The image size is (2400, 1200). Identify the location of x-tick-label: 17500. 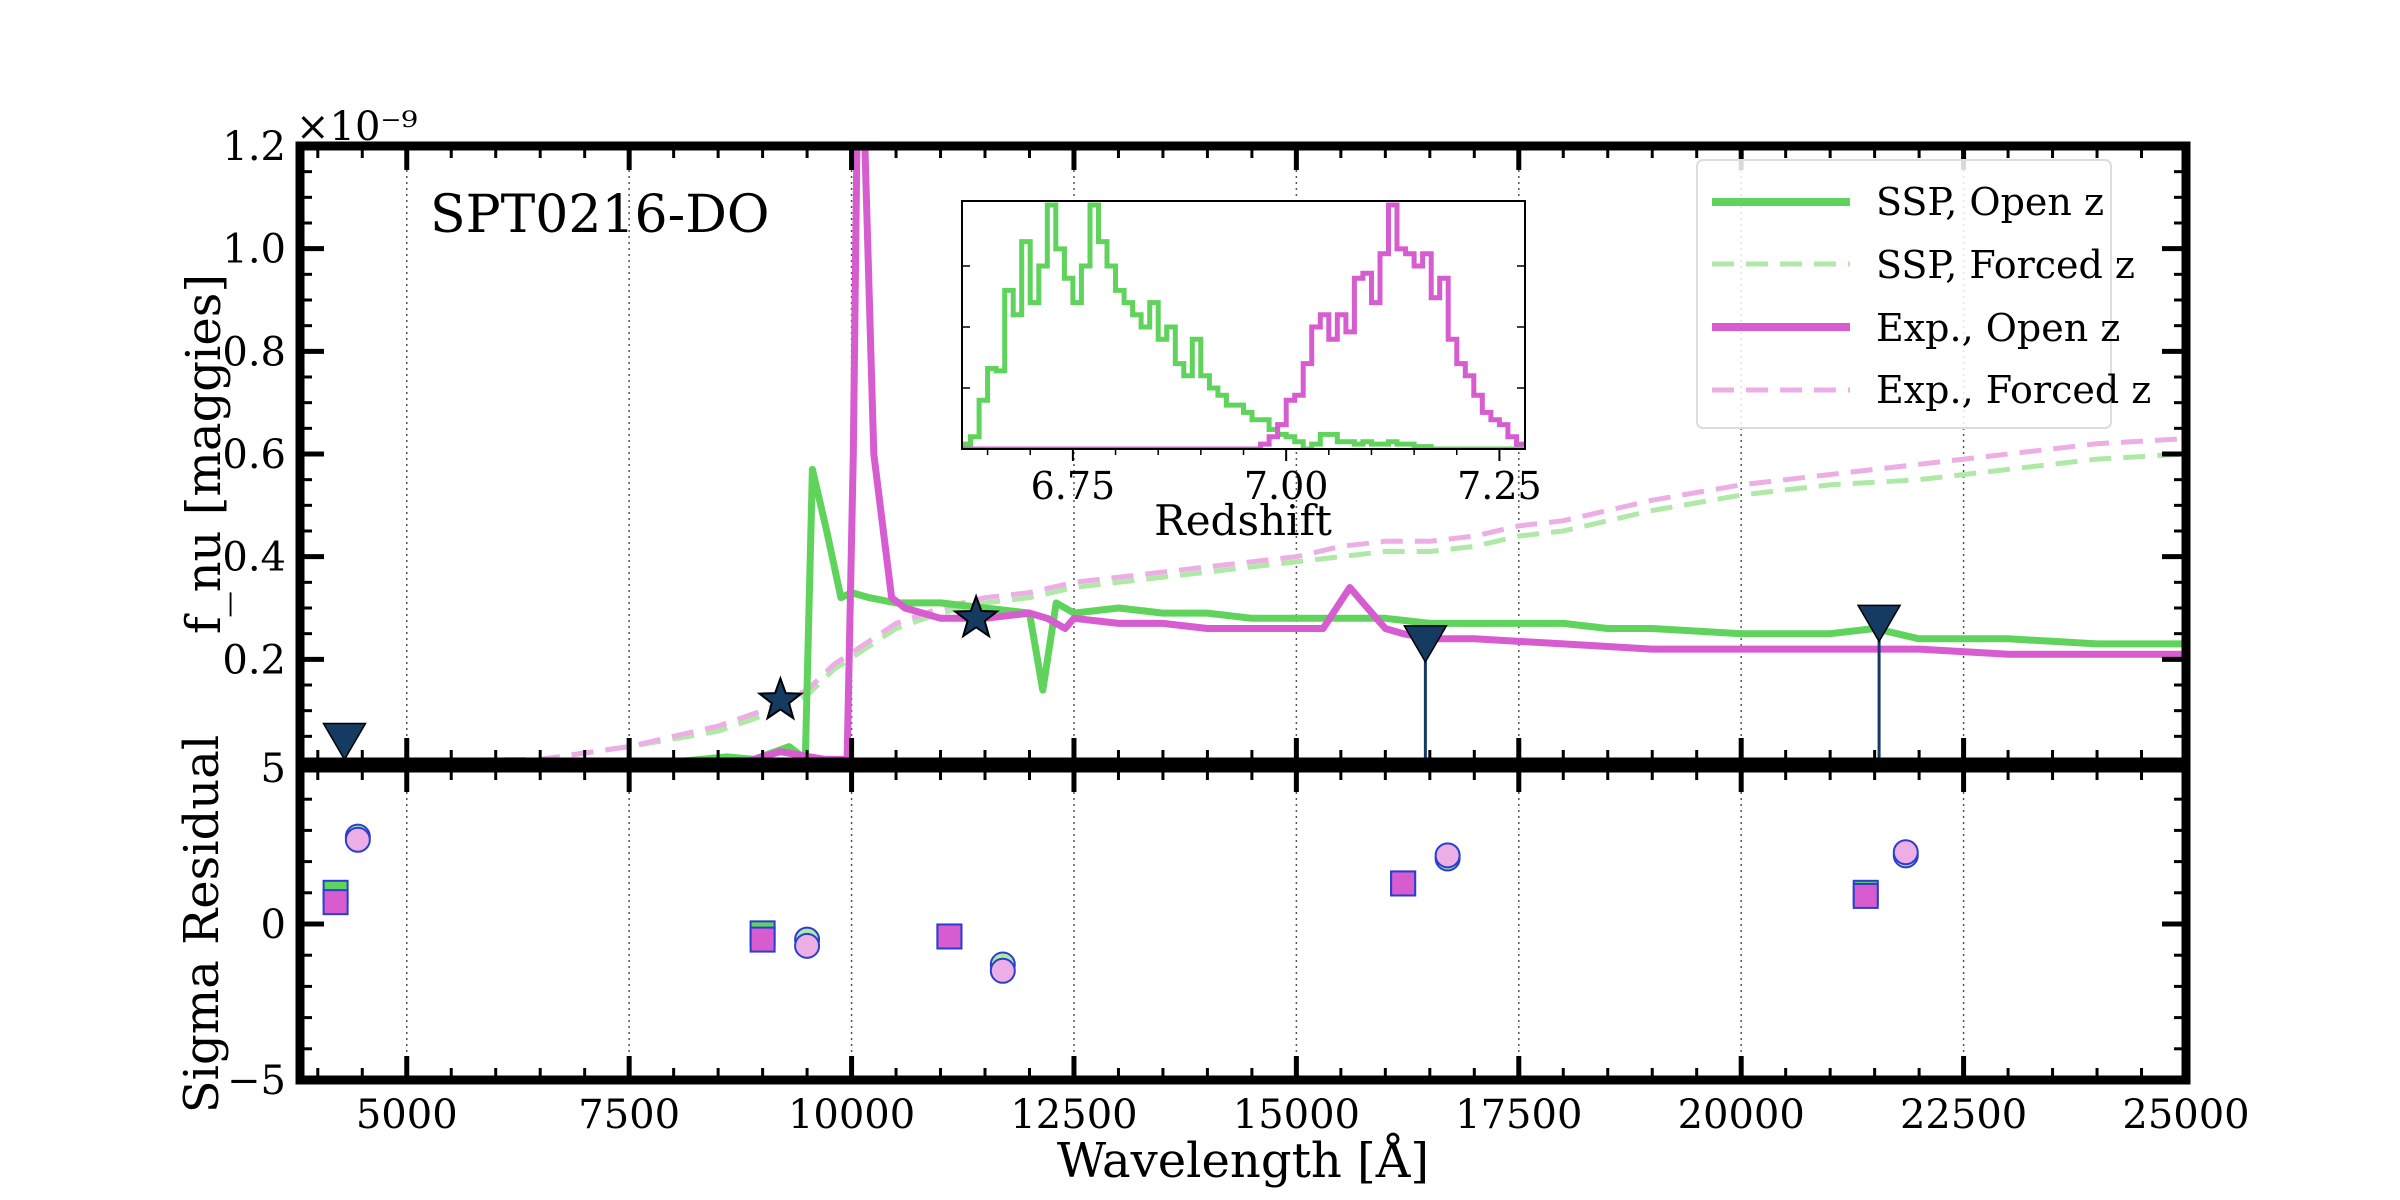
(1518, 1115).